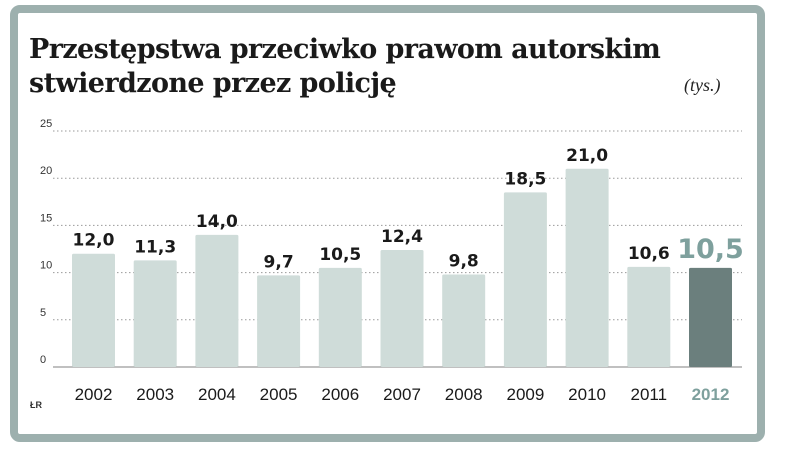 This screenshot has height=462, width=805. What do you see at coordinates (43, 313) in the screenshot?
I see `y-tick-label: 5` at bounding box center [43, 313].